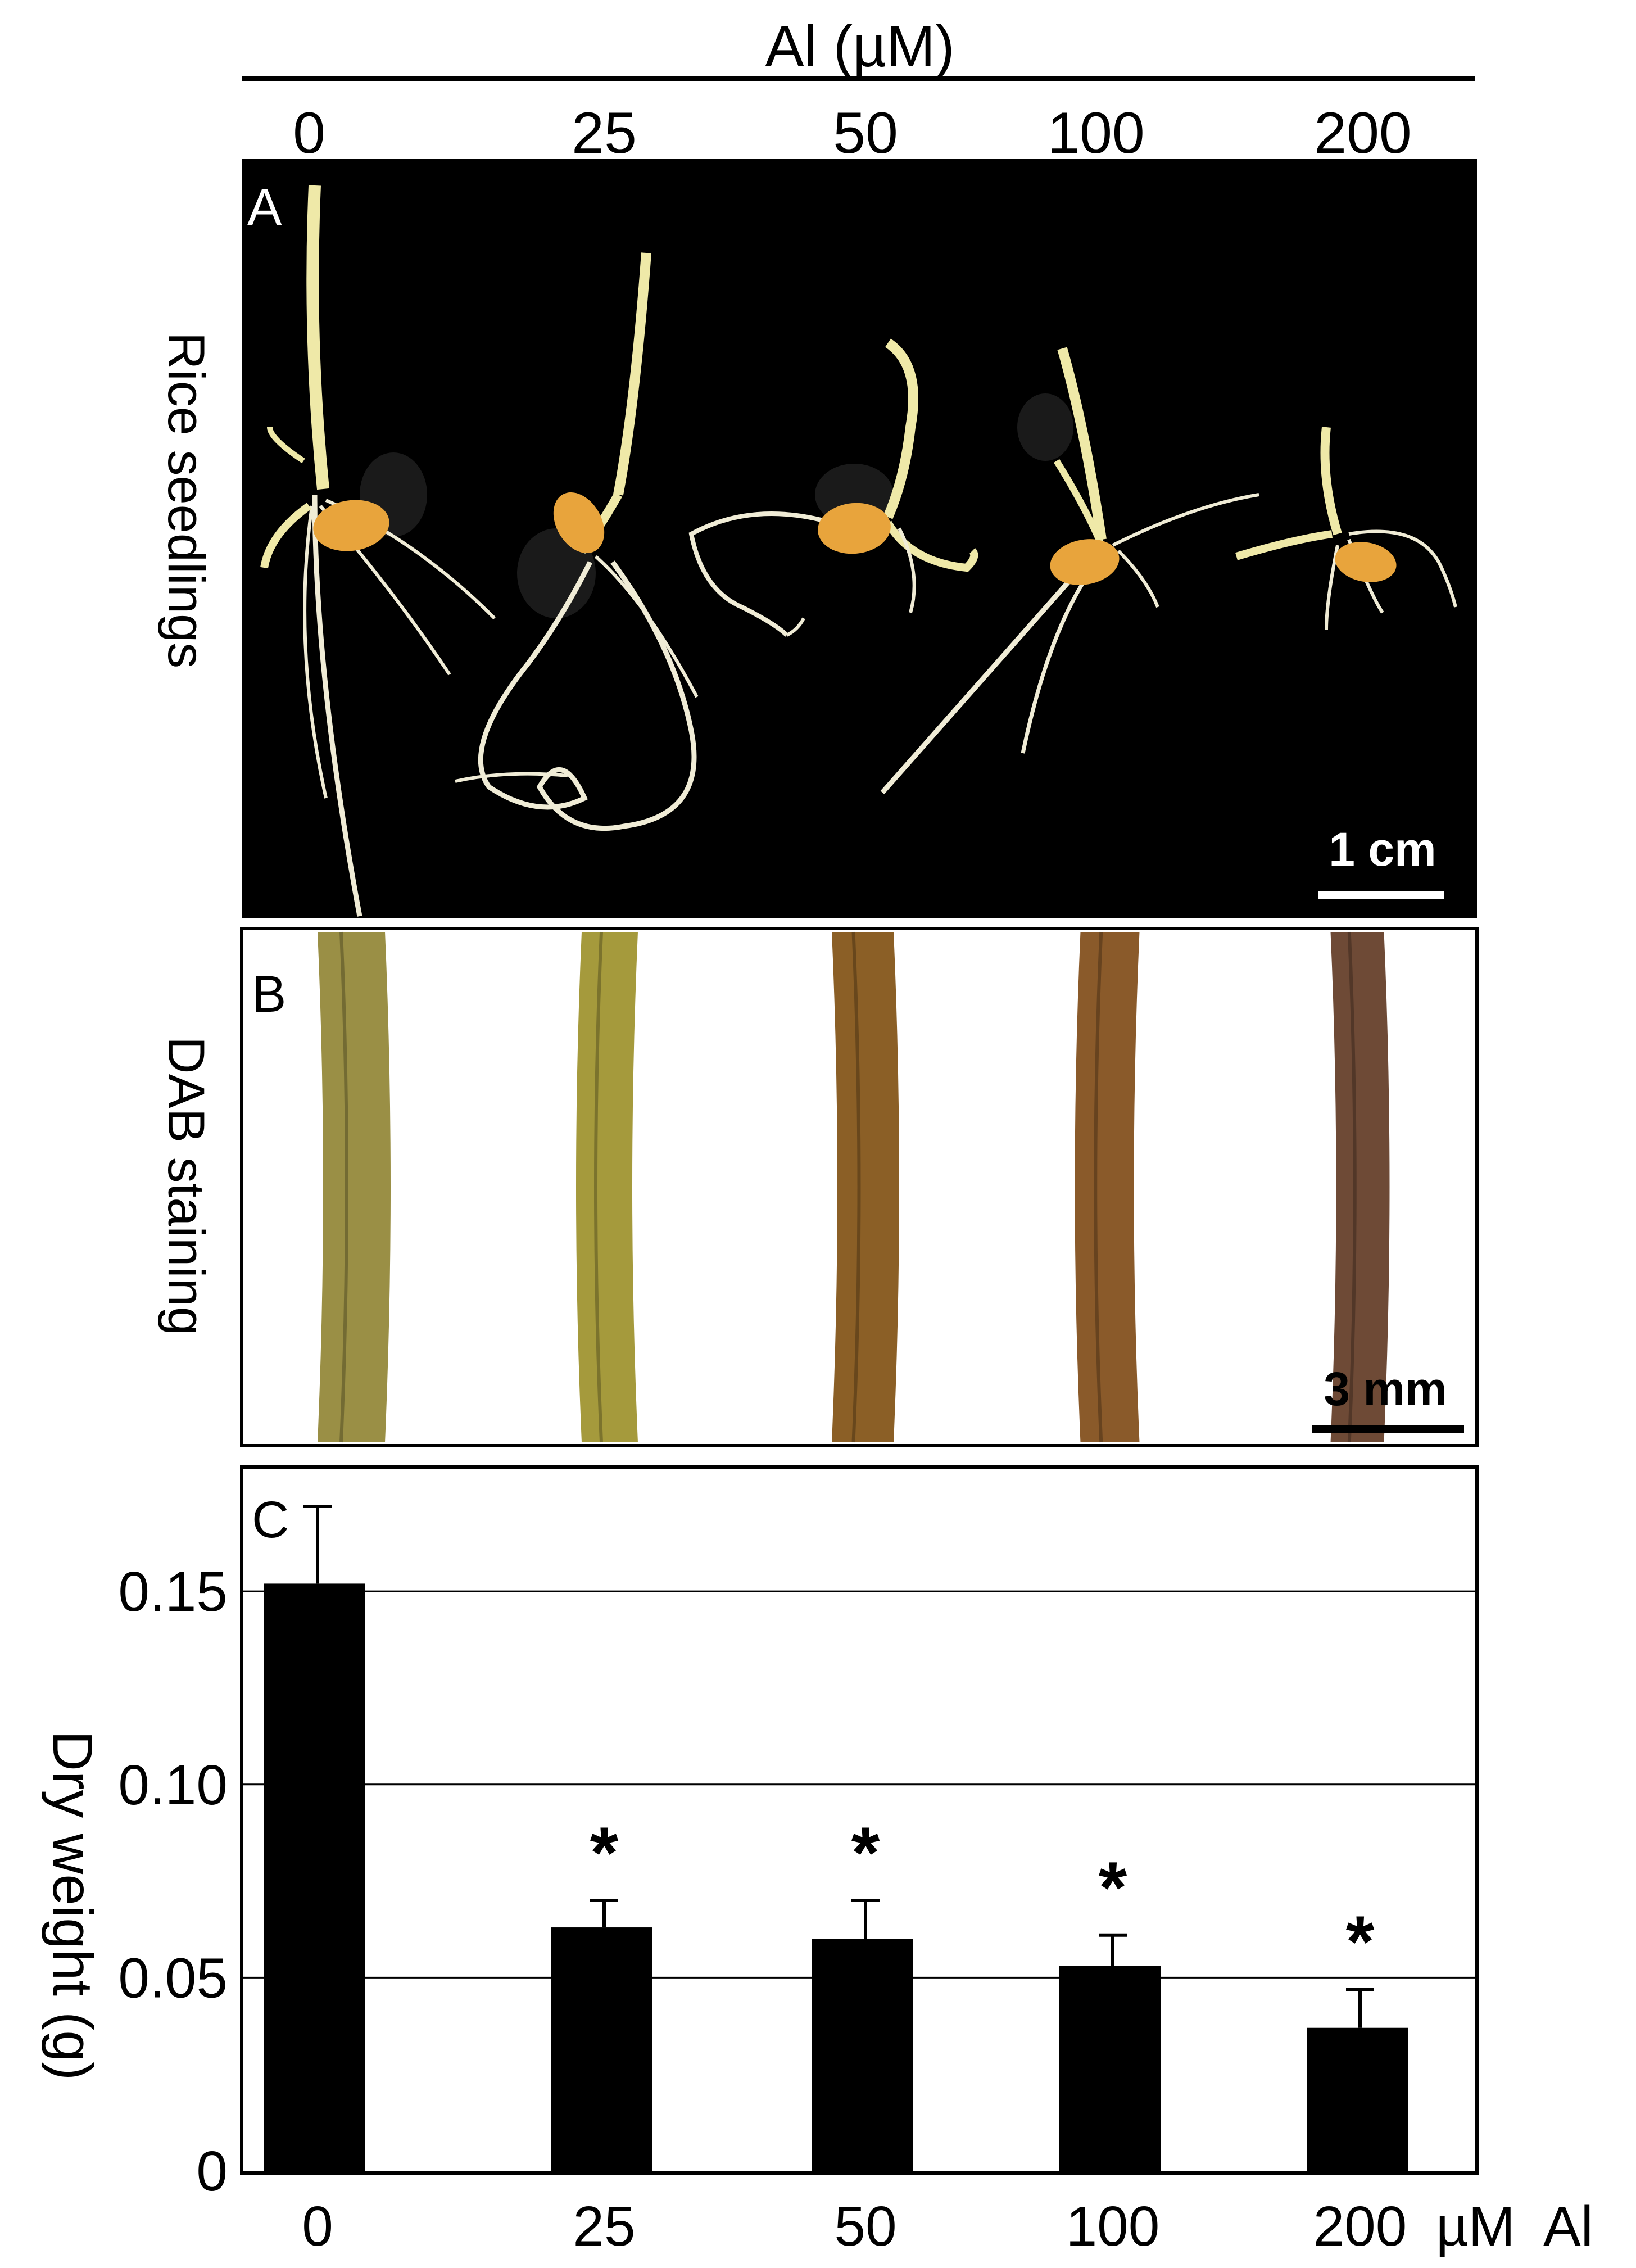 The image size is (1636, 2268). Describe the element at coordinates (264, 207) in the screenshot. I see `panel-a-letter: A` at that location.